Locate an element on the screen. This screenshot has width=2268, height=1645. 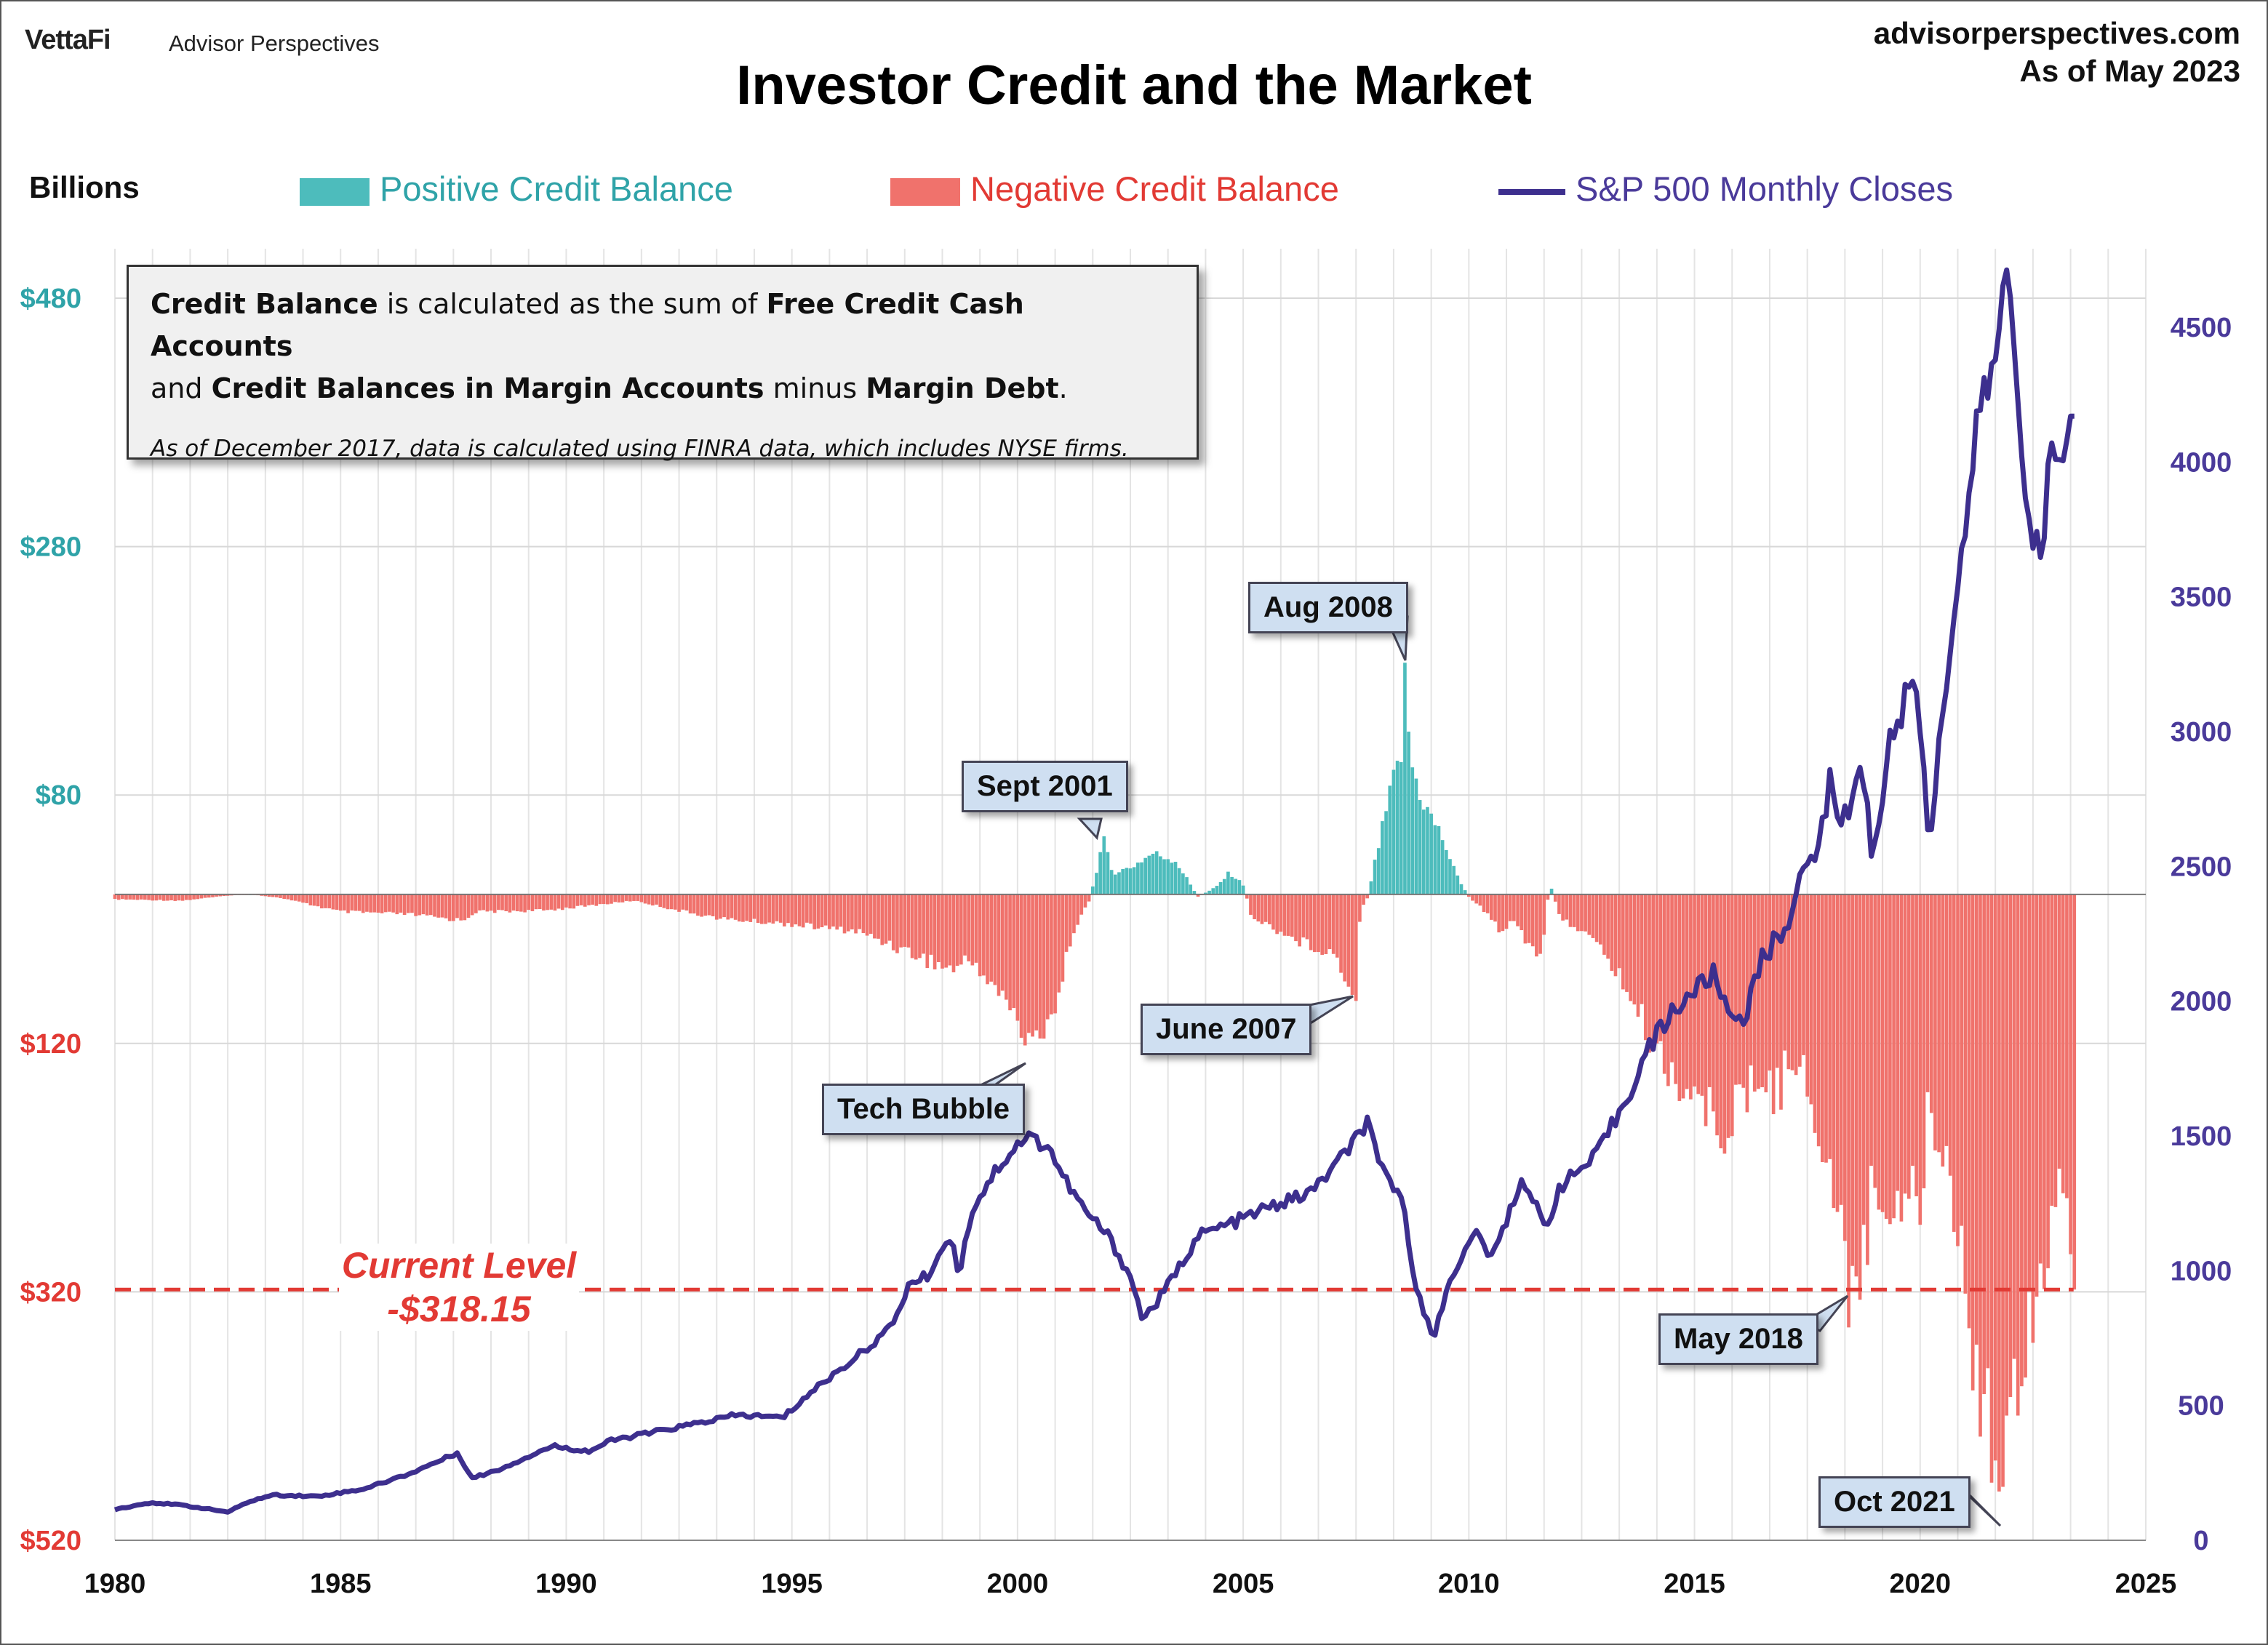
as-of-date: As of May 2023 is located at coordinates (2129, 71).